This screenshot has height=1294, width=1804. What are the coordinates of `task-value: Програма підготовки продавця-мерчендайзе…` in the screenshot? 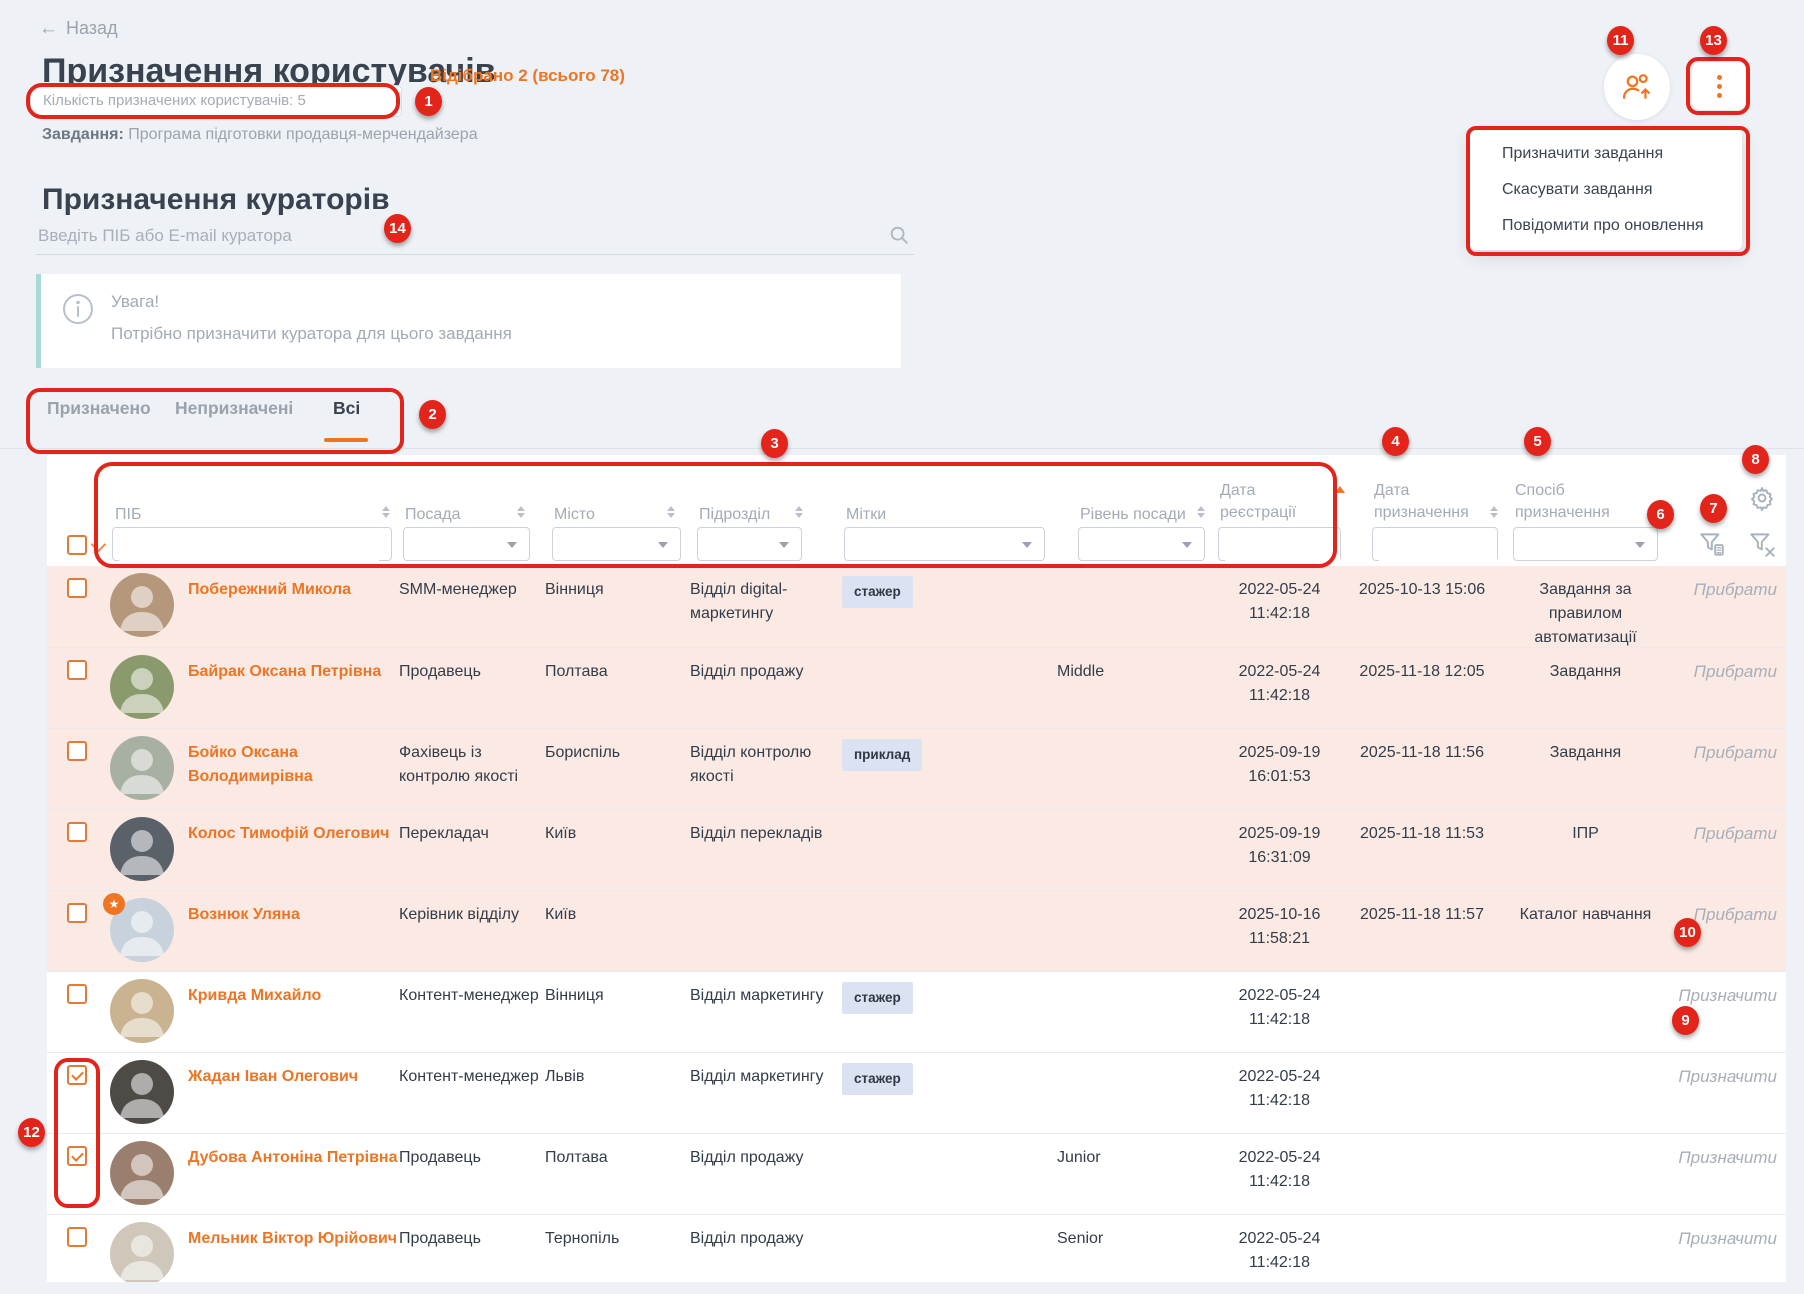 It's located at (303, 134).